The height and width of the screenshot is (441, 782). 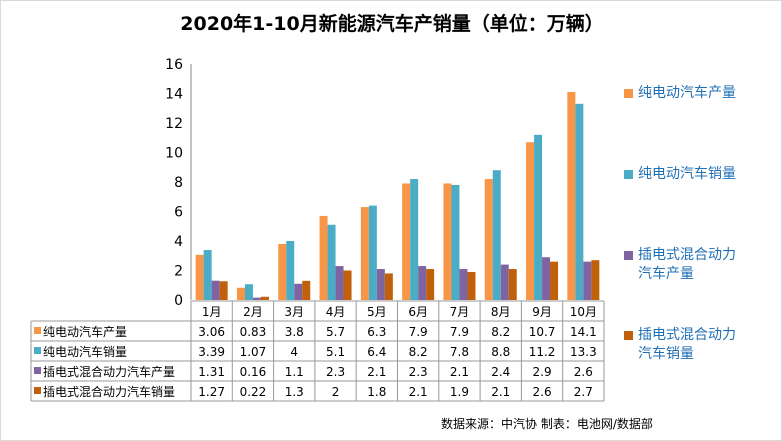 I want to click on table-series-name: 插电式混合动力汽车销量, so click(x=109, y=391).